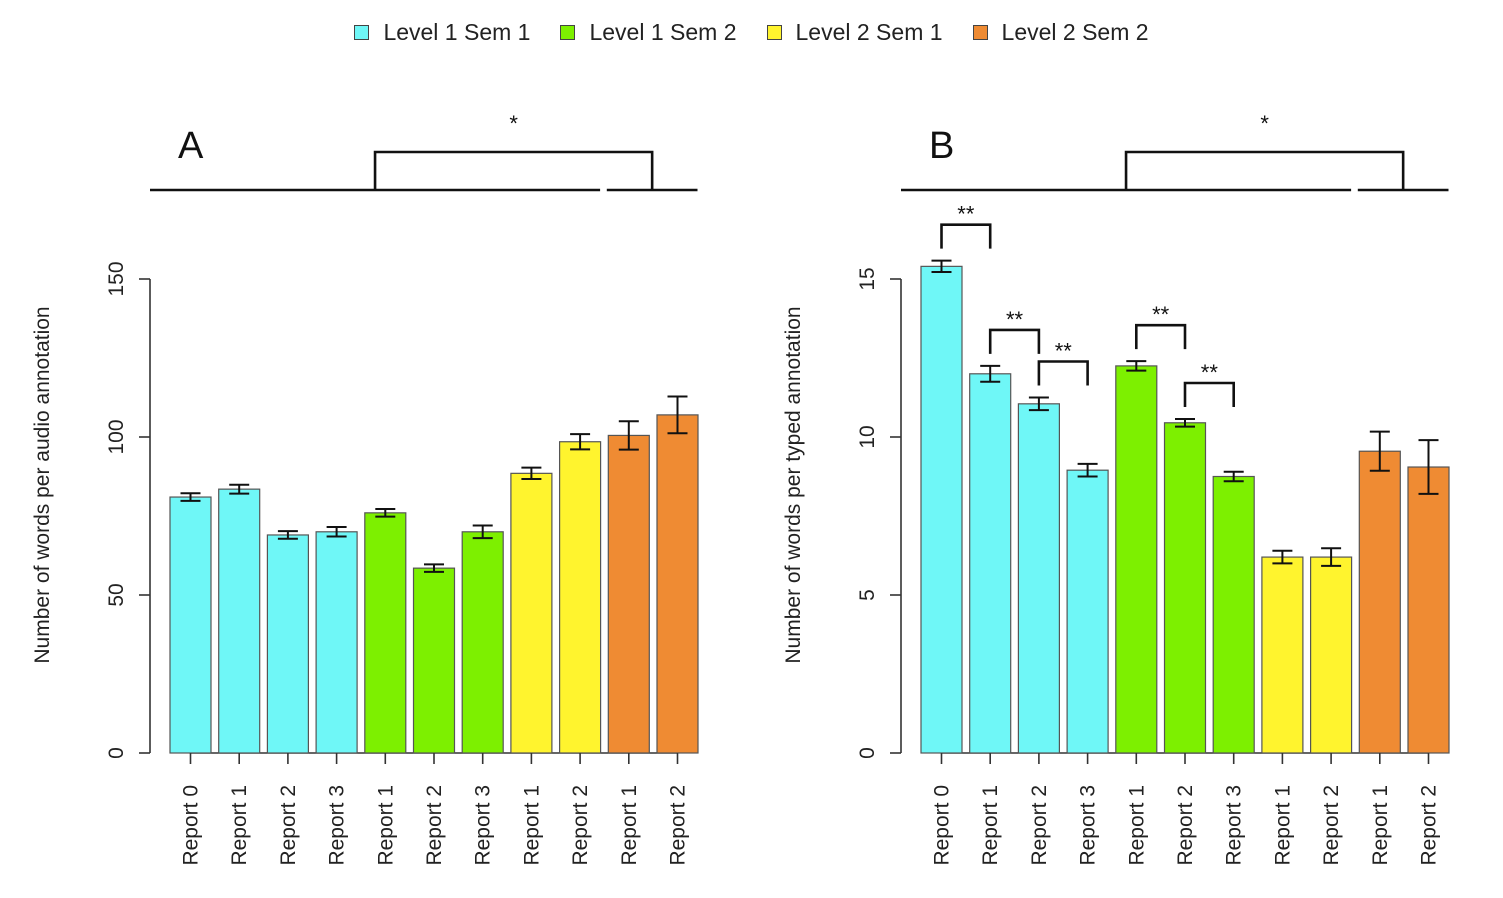 Image resolution: width=1503 pixels, height=898 pixels. Describe the element at coordinates (663, 31) in the screenshot. I see `legend-label: Level 1 Sem 2` at that location.